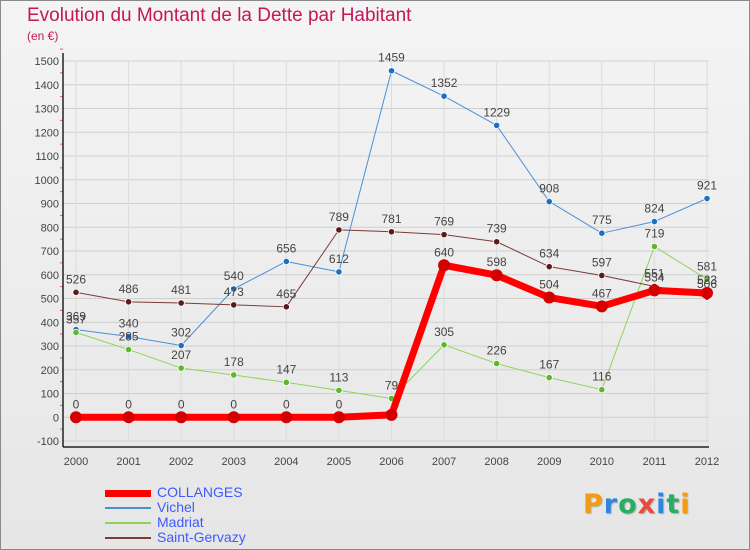 This screenshot has height=550, width=750. I want to click on data-label-vichel: 340, so click(129, 324).